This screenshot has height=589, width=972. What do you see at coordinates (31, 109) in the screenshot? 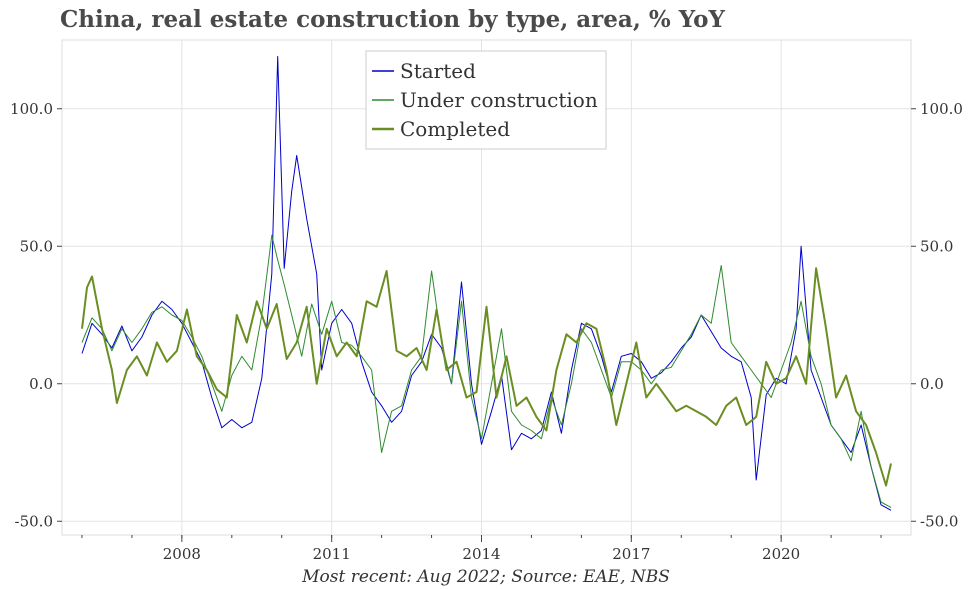
I see `y-tick-label-left: 100.0` at bounding box center [31, 109].